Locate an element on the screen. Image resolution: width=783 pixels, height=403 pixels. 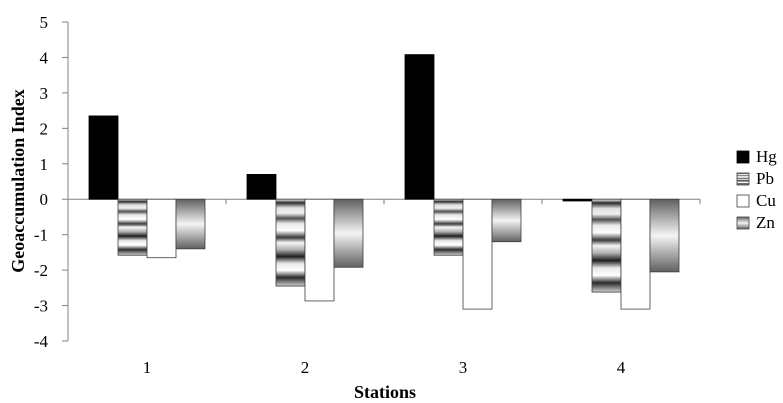
y-tick-label: 0 is located at coordinates (44, 199).